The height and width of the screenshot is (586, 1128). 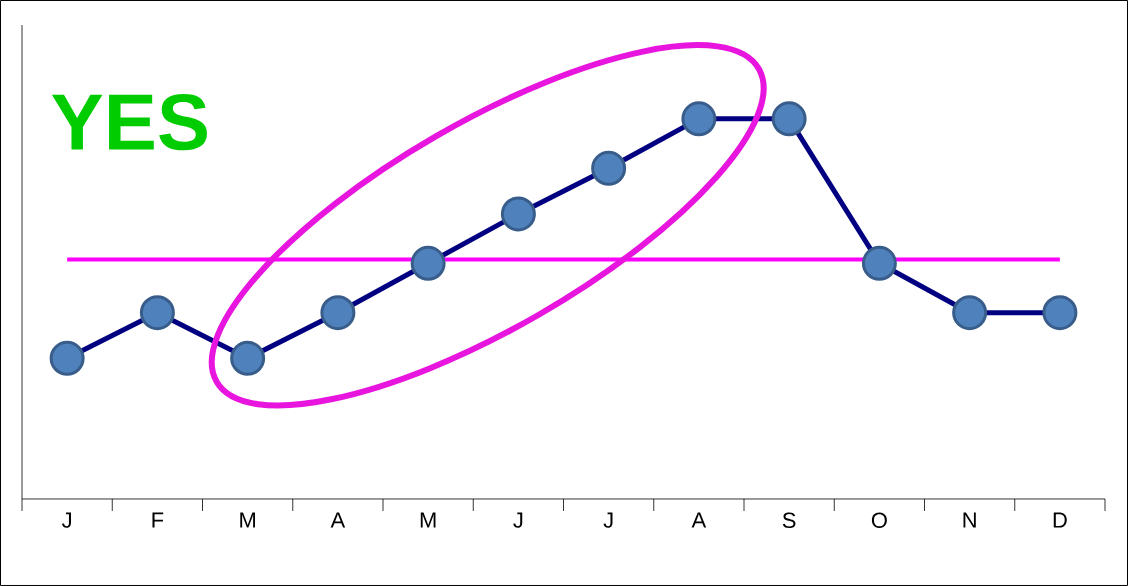 I want to click on annotation: YES, so click(x=129, y=122).